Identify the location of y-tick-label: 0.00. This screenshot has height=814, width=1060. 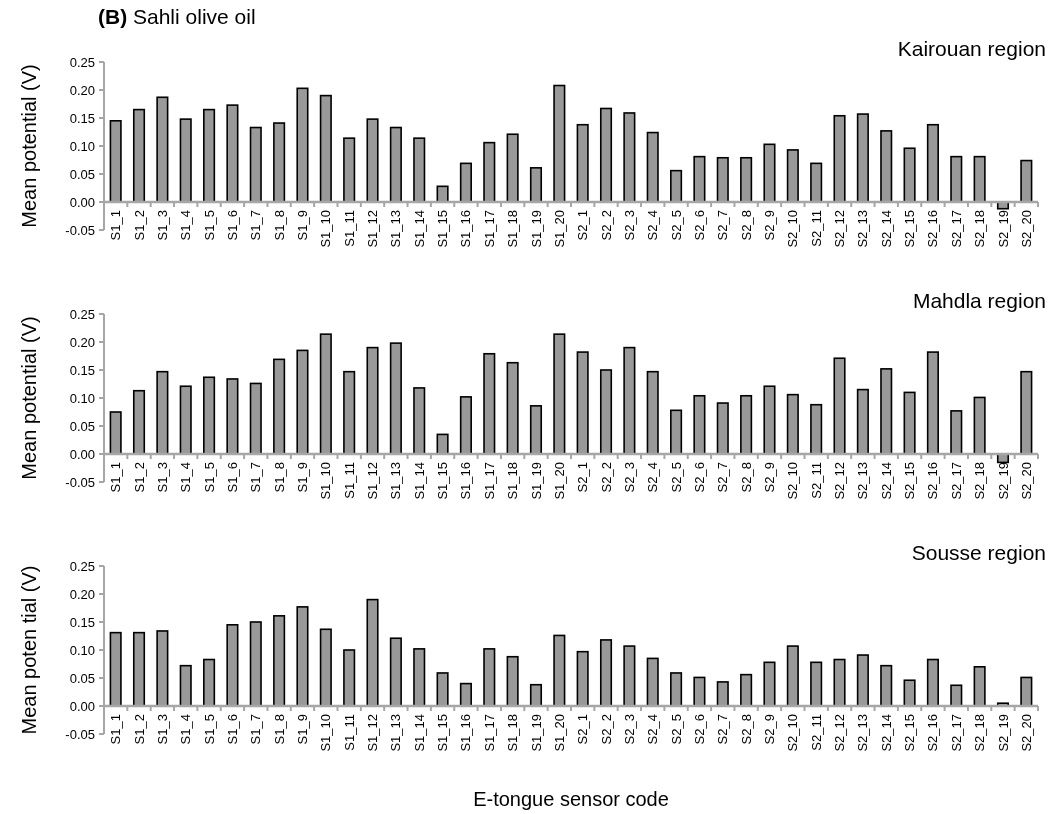
(82, 202).